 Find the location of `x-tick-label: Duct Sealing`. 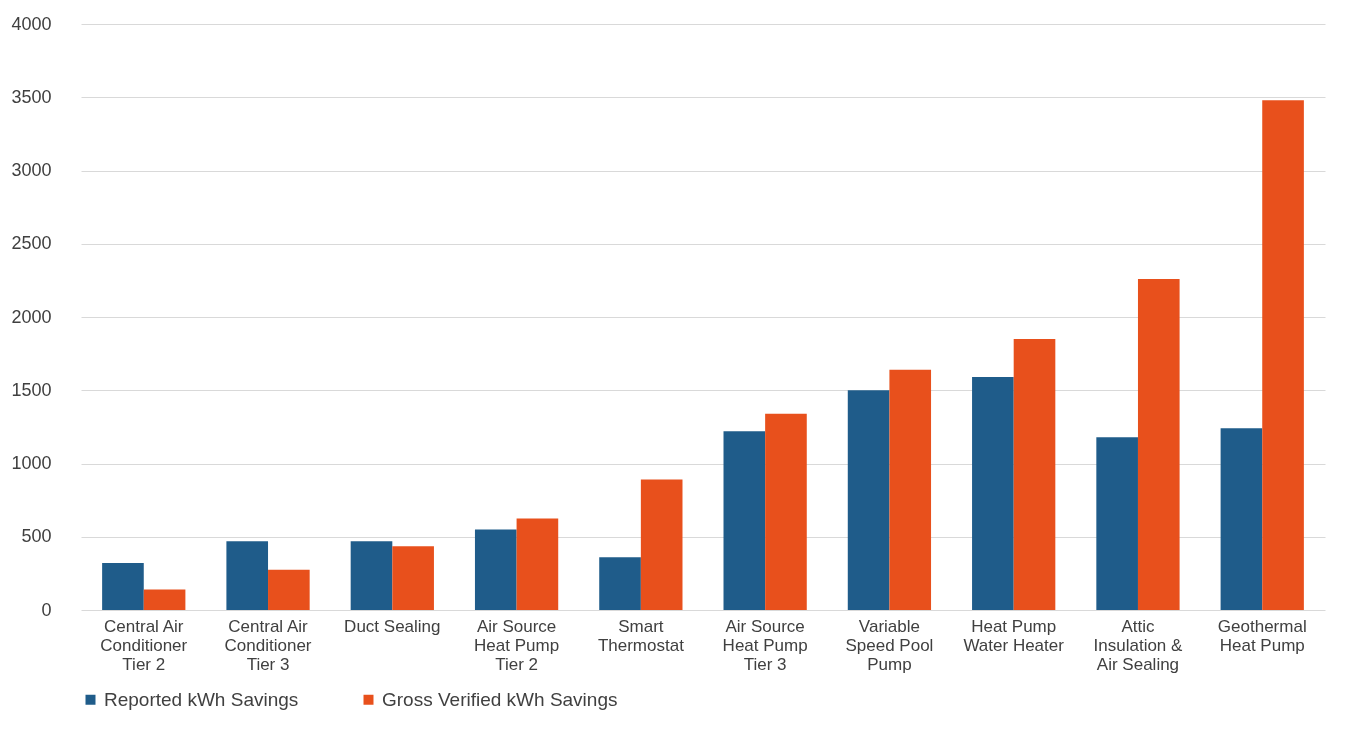

x-tick-label: Duct Sealing is located at coordinates (392, 626).